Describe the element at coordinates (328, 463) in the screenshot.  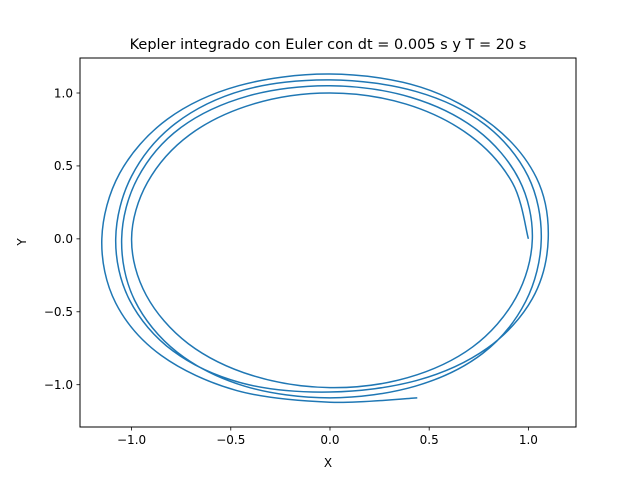
I see `x-axis-label: X` at that location.